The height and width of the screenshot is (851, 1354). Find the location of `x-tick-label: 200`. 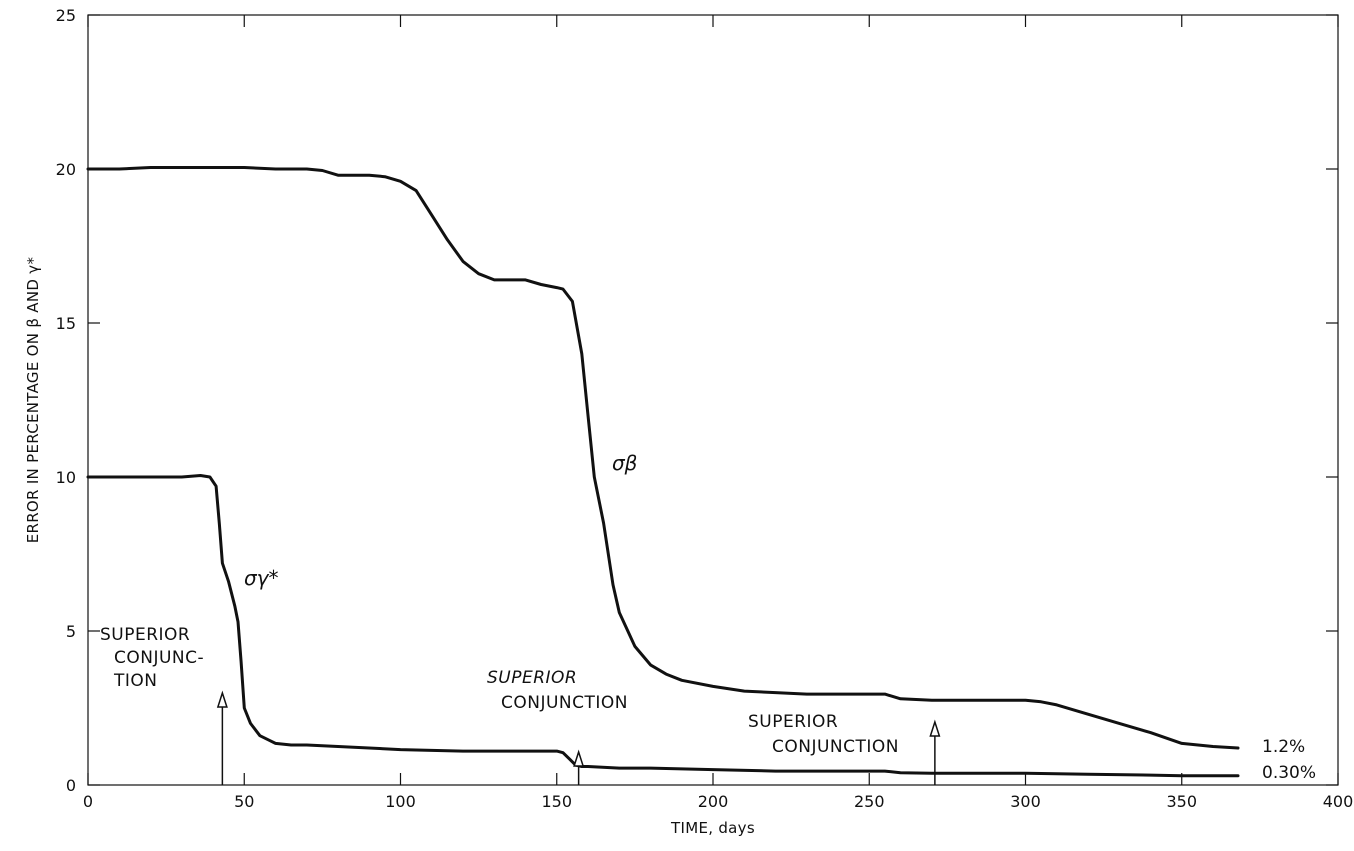

x-tick-label: 200 is located at coordinates (713, 801).